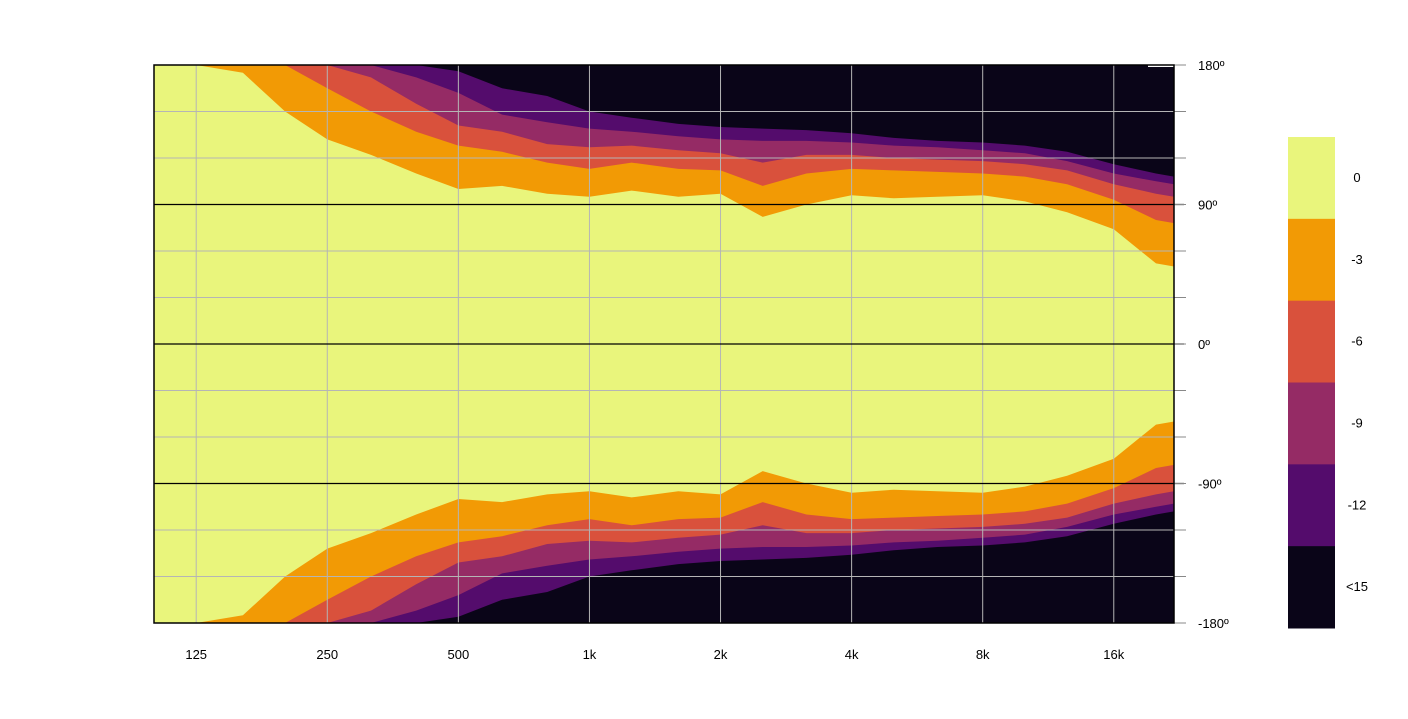 The image size is (1408, 719). Describe the element at coordinates (327, 654) in the screenshot. I see `x-tick-label: 250` at that location.